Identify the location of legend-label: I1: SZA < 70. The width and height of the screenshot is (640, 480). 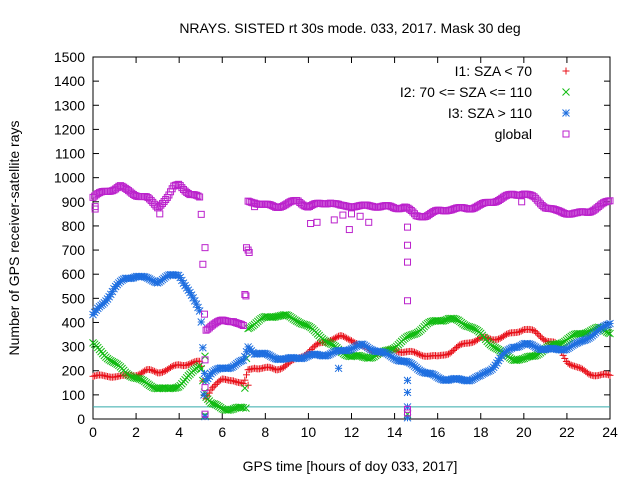
(494, 71).